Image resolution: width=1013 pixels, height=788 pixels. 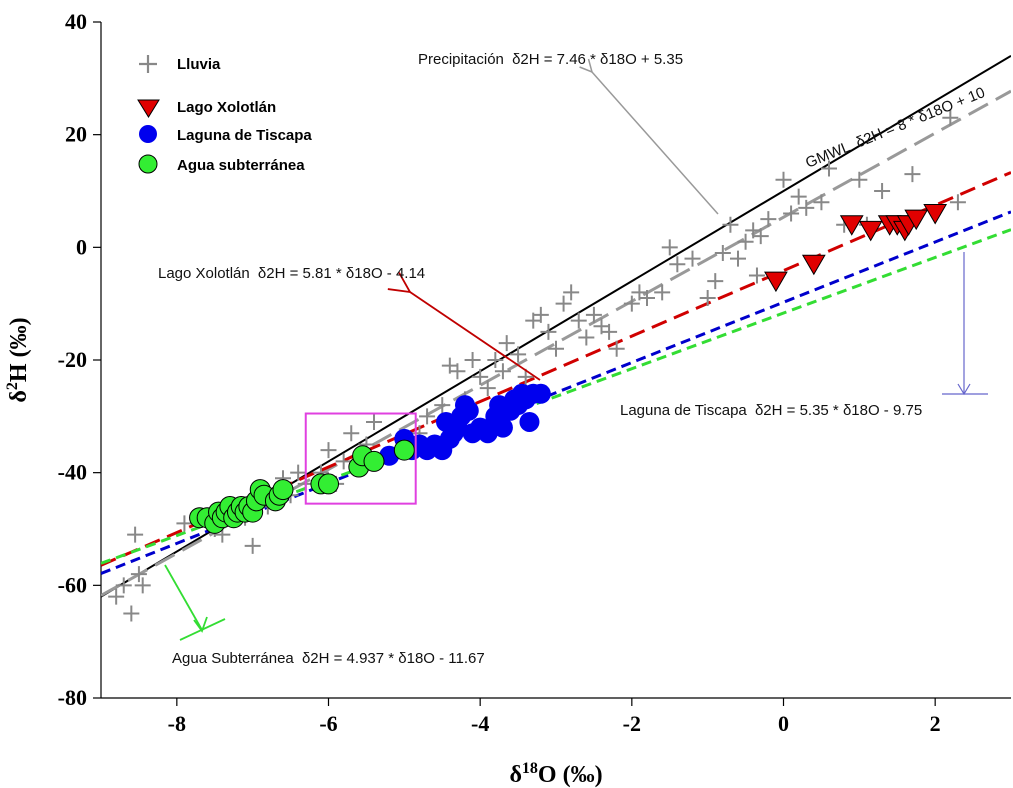 What do you see at coordinates (783, 723) in the screenshot?
I see `x-tick-label: 0` at bounding box center [783, 723].